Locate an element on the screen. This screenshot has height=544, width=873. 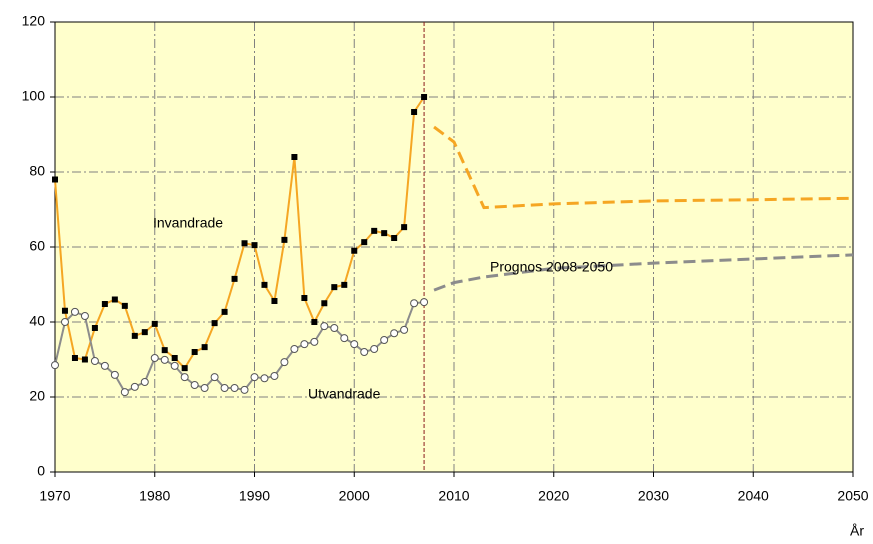
x-tick-label: 2010 is located at coordinates (453, 496).